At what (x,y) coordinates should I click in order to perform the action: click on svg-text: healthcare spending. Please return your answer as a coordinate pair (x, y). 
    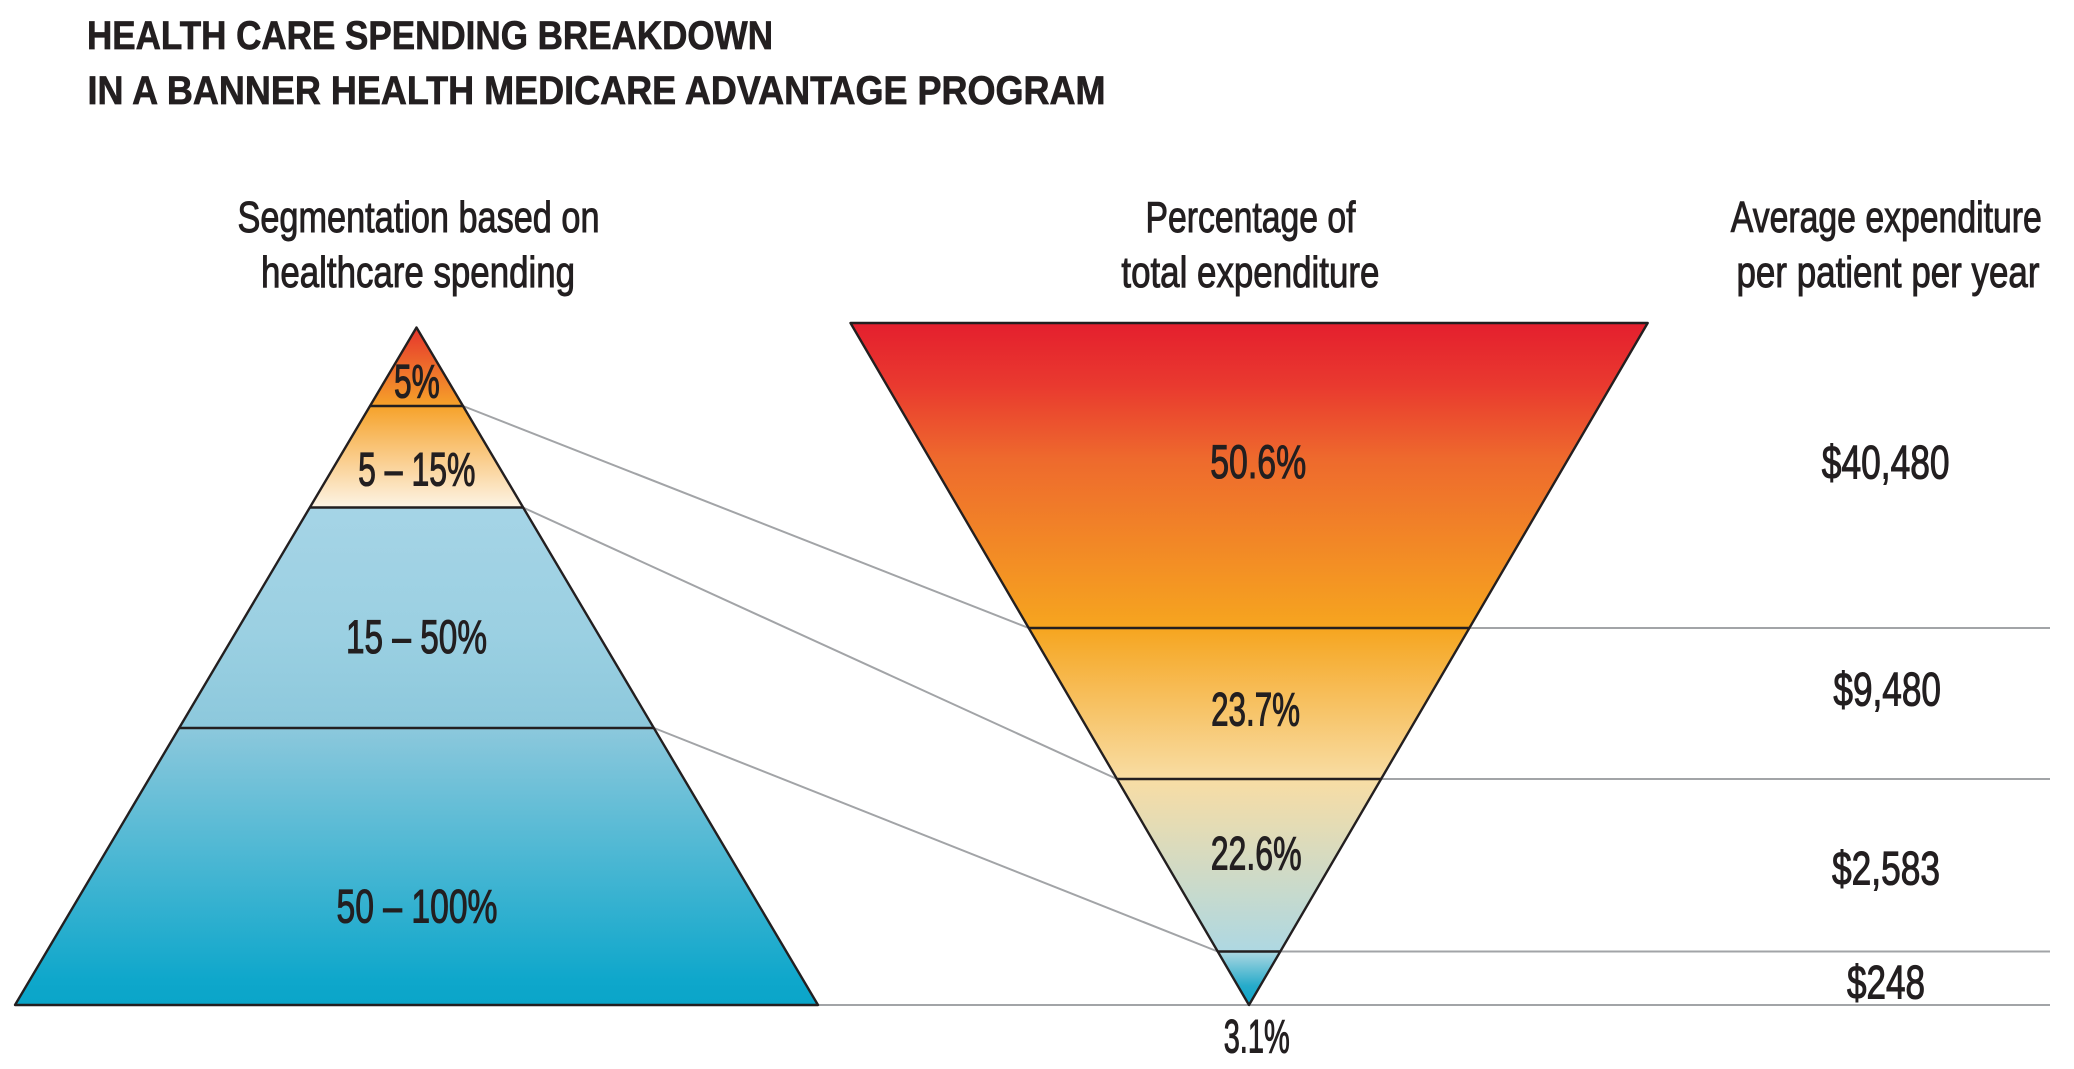
    Looking at the image, I should click on (418, 272).